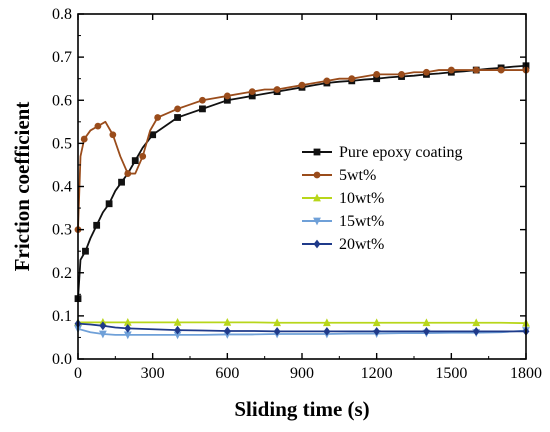 This screenshot has height=432, width=550. Describe the element at coordinates (22, 187) in the screenshot. I see `y-axis-title: Friction coefficient` at that location.